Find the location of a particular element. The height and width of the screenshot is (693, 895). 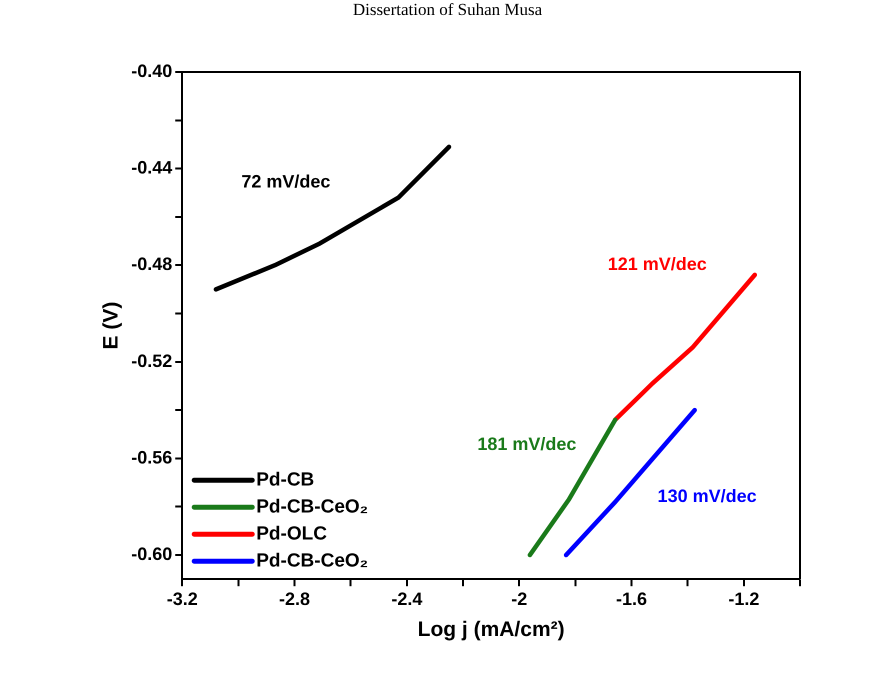

legend-label: Pd-OLC is located at coordinates (292, 533).